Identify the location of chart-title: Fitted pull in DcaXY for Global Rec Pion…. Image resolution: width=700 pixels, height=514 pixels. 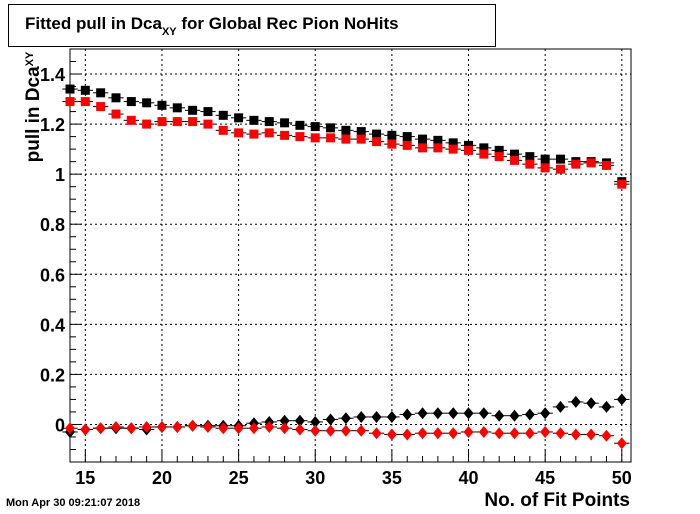
(212, 26).